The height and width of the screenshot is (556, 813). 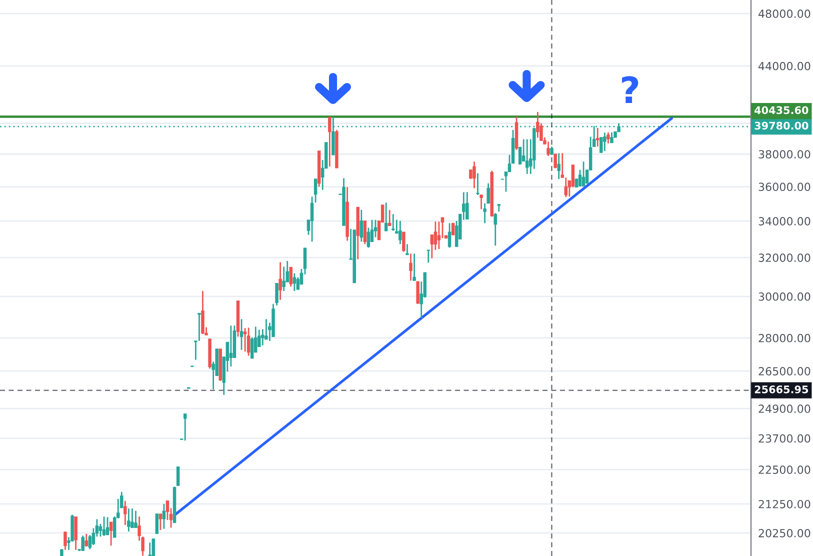 What do you see at coordinates (784, 13) in the screenshot?
I see `y-tick-label: 48000.00` at bounding box center [784, 13].